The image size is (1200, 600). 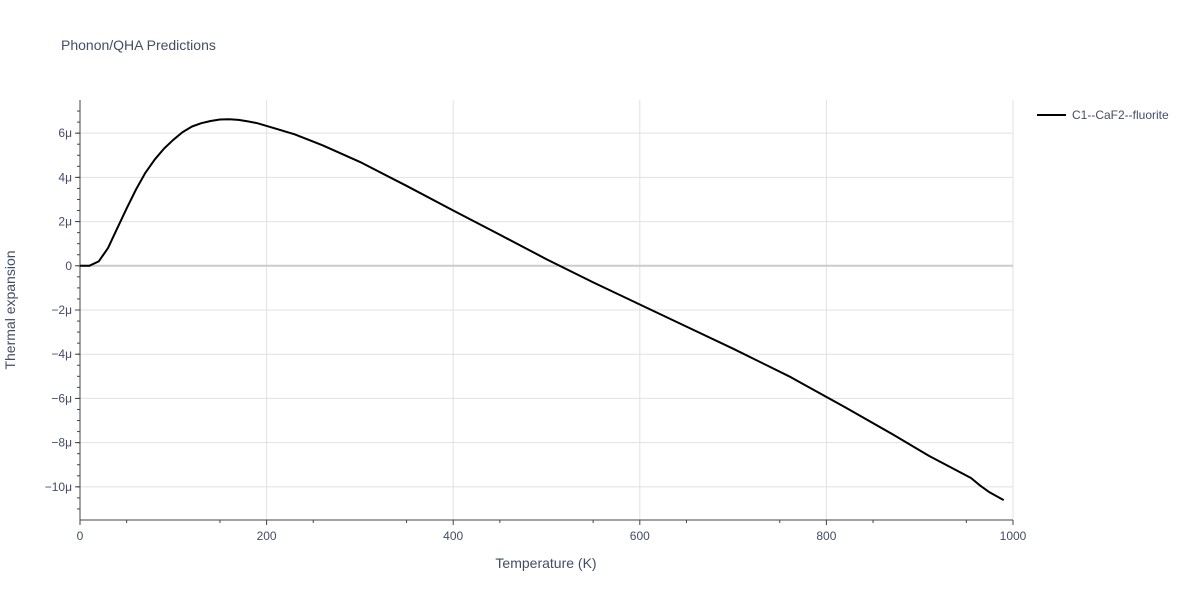 I want to click on chart-title: Phonon/QHA Predictions, so click(x=138, y=45).